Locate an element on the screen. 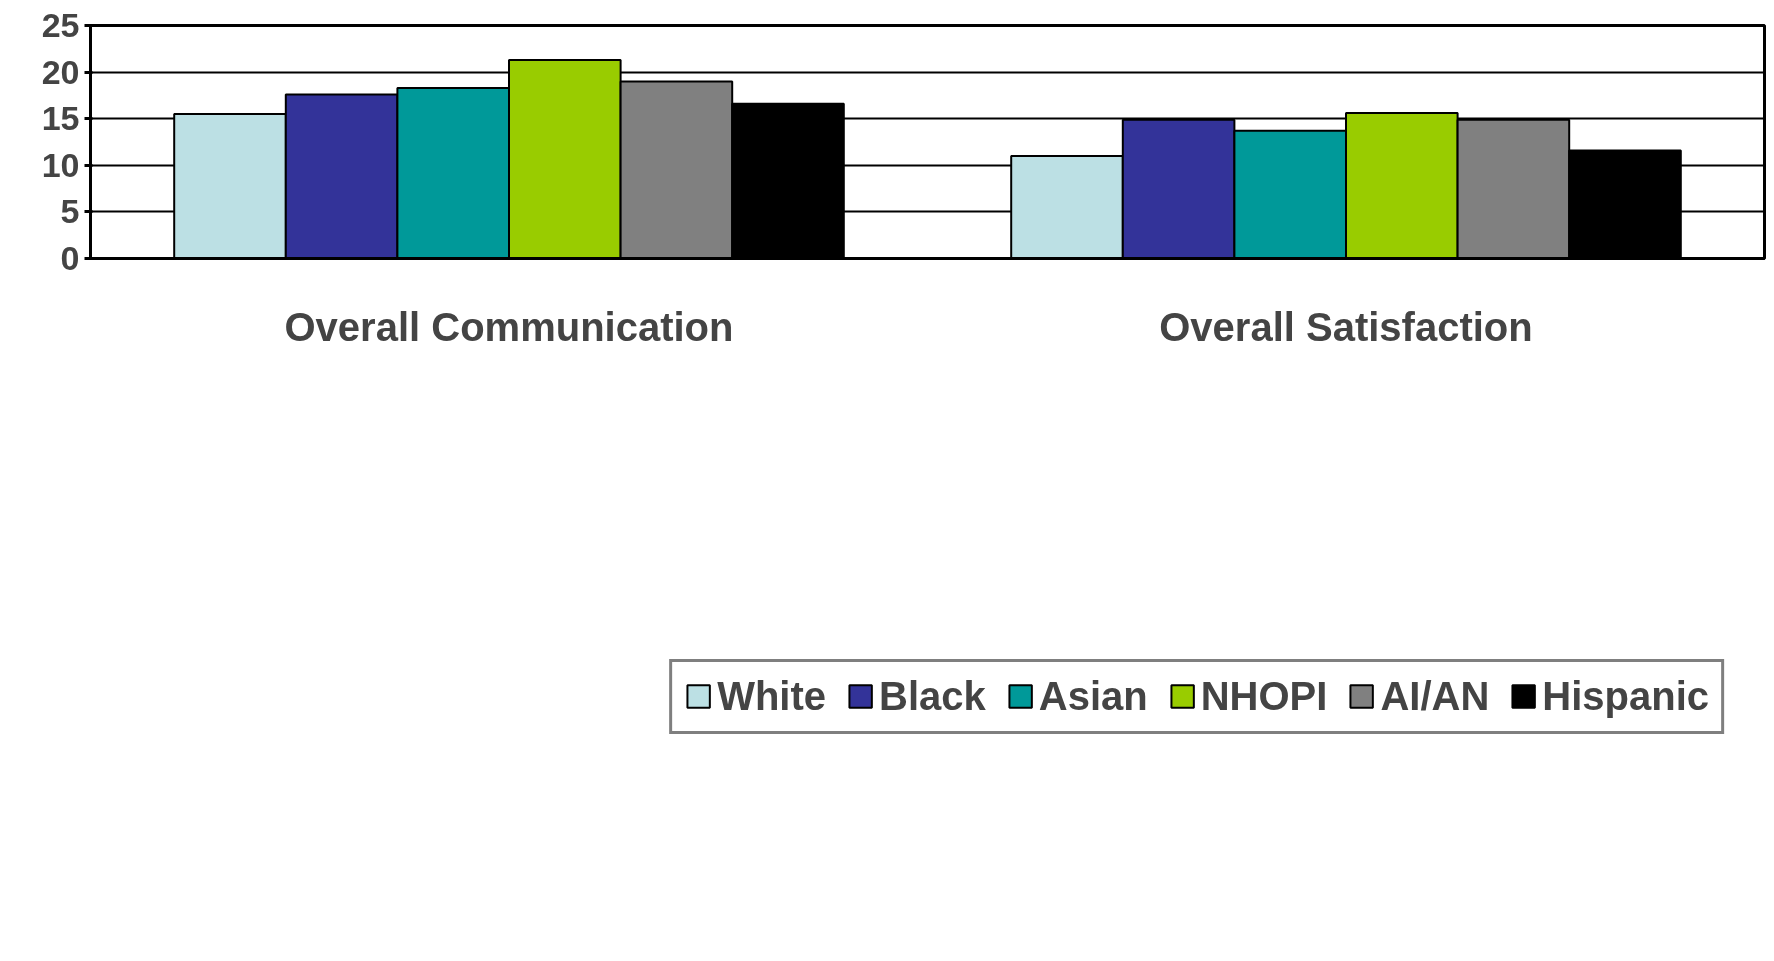  y-tick-label: 25 is located at coordinates (60, 25).